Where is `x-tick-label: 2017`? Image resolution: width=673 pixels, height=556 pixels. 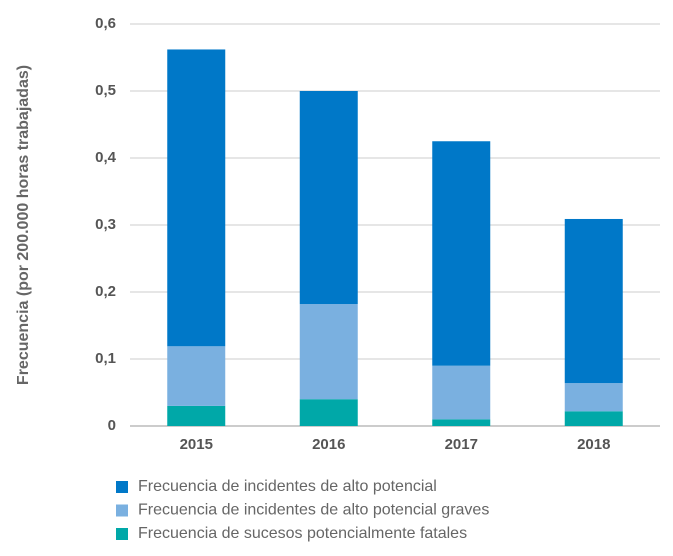
x-tick-label: 2017 is located at coordinates (461, 444).